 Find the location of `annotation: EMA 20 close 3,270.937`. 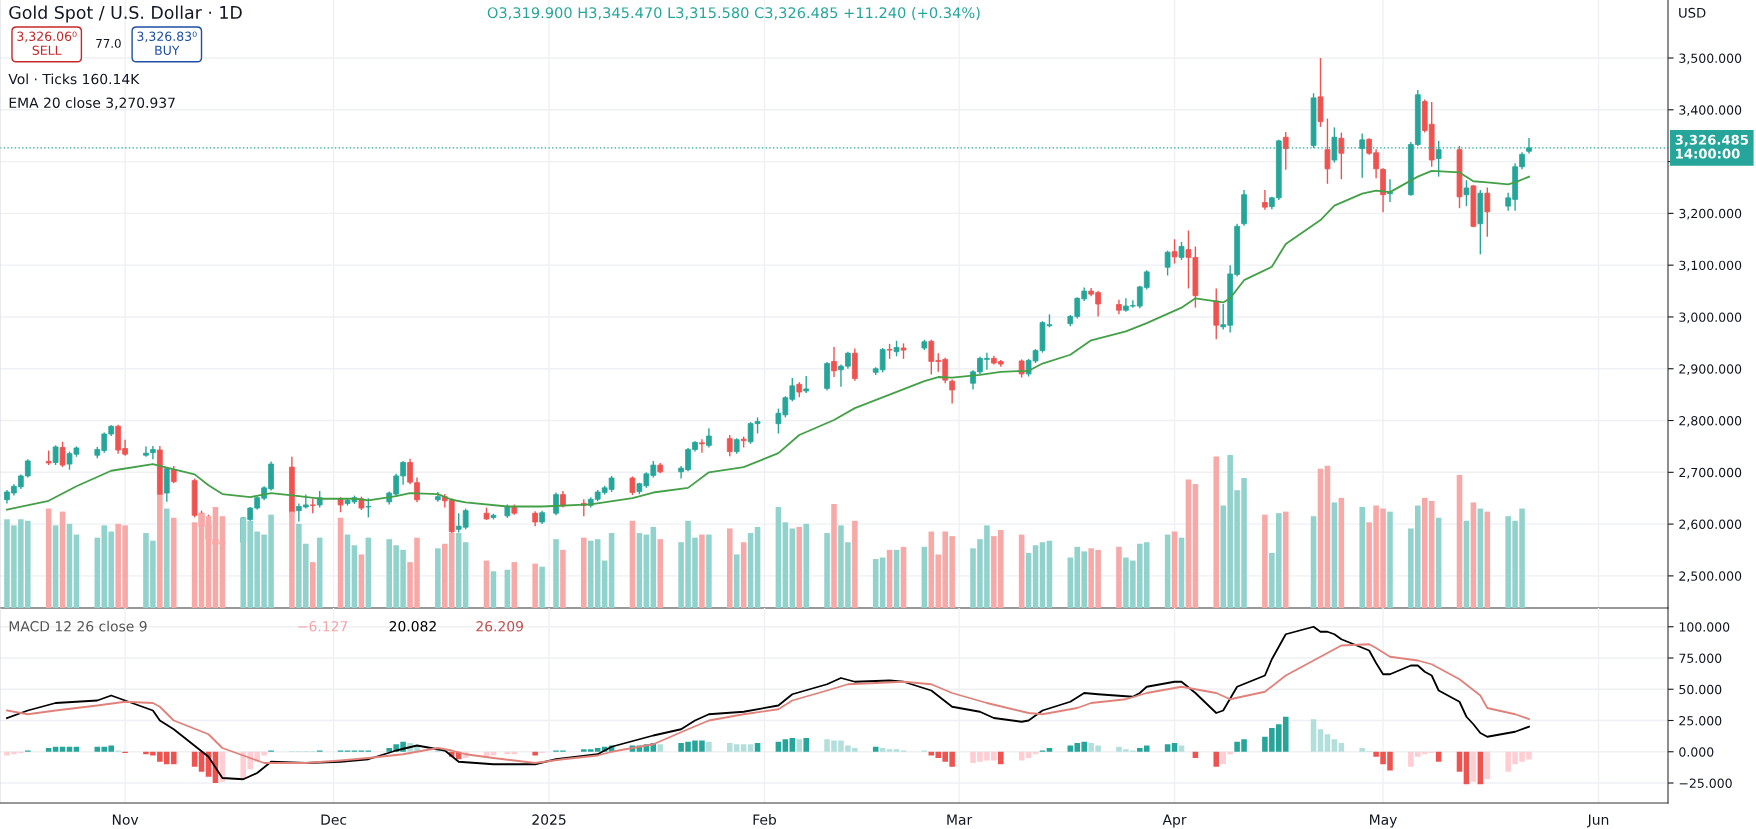

annotation: EMA 20 close 3,270.937 is located at coordinates (92, 103).